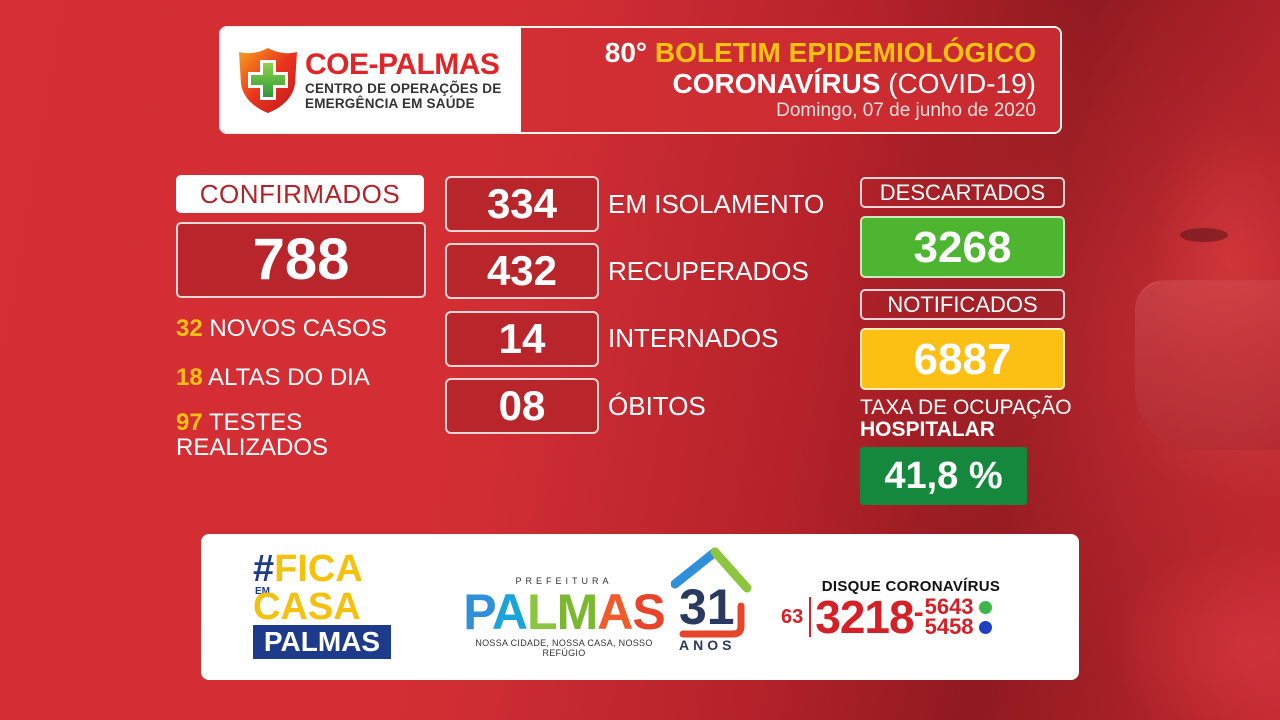  I want to click on isolamento-label: EM ISOLAMENTO, so click(716, 204).